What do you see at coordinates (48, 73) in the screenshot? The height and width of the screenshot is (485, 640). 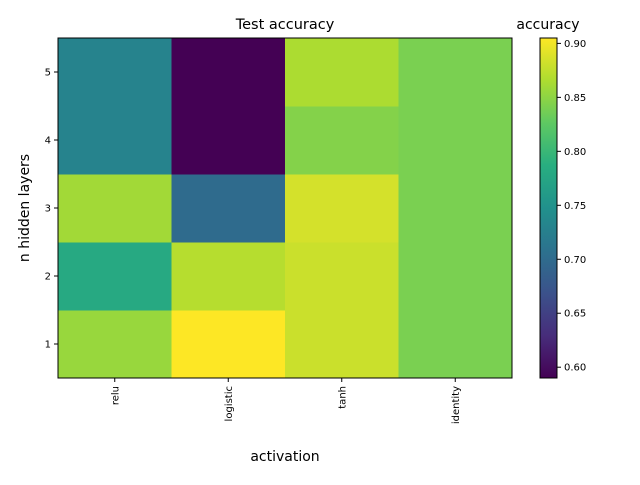 I see `y-tick-label-5: 5` at bounding box center [48, 73].